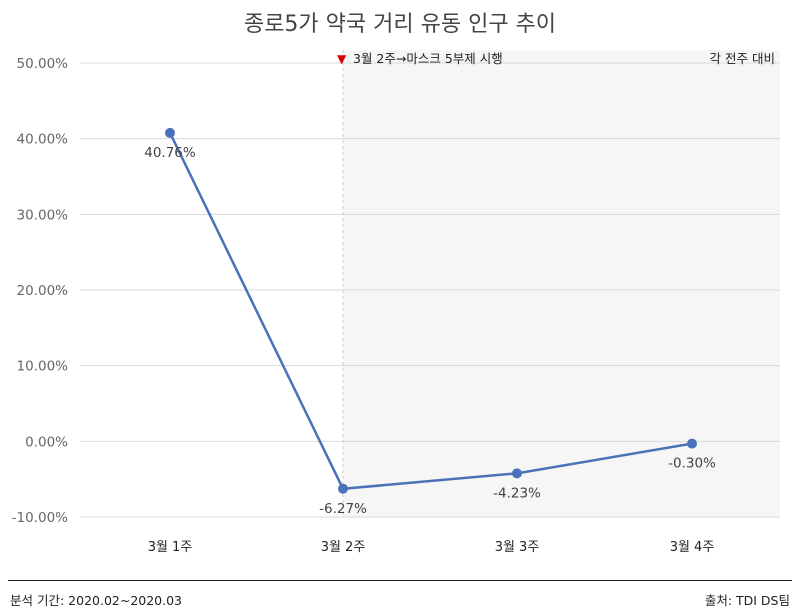 The height and width of the screenshot is (612, 800). Describe the element at coordinates (400, 580) in the screenshot. I see `footer-divider` at that location.